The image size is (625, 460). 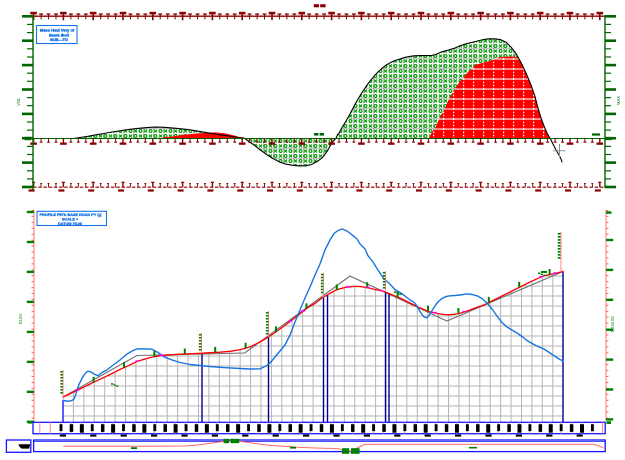 What do you see at coordinates (618, 100) in the screenshot?
I see `svg-text: MAX` at bounding box center [618, 100].